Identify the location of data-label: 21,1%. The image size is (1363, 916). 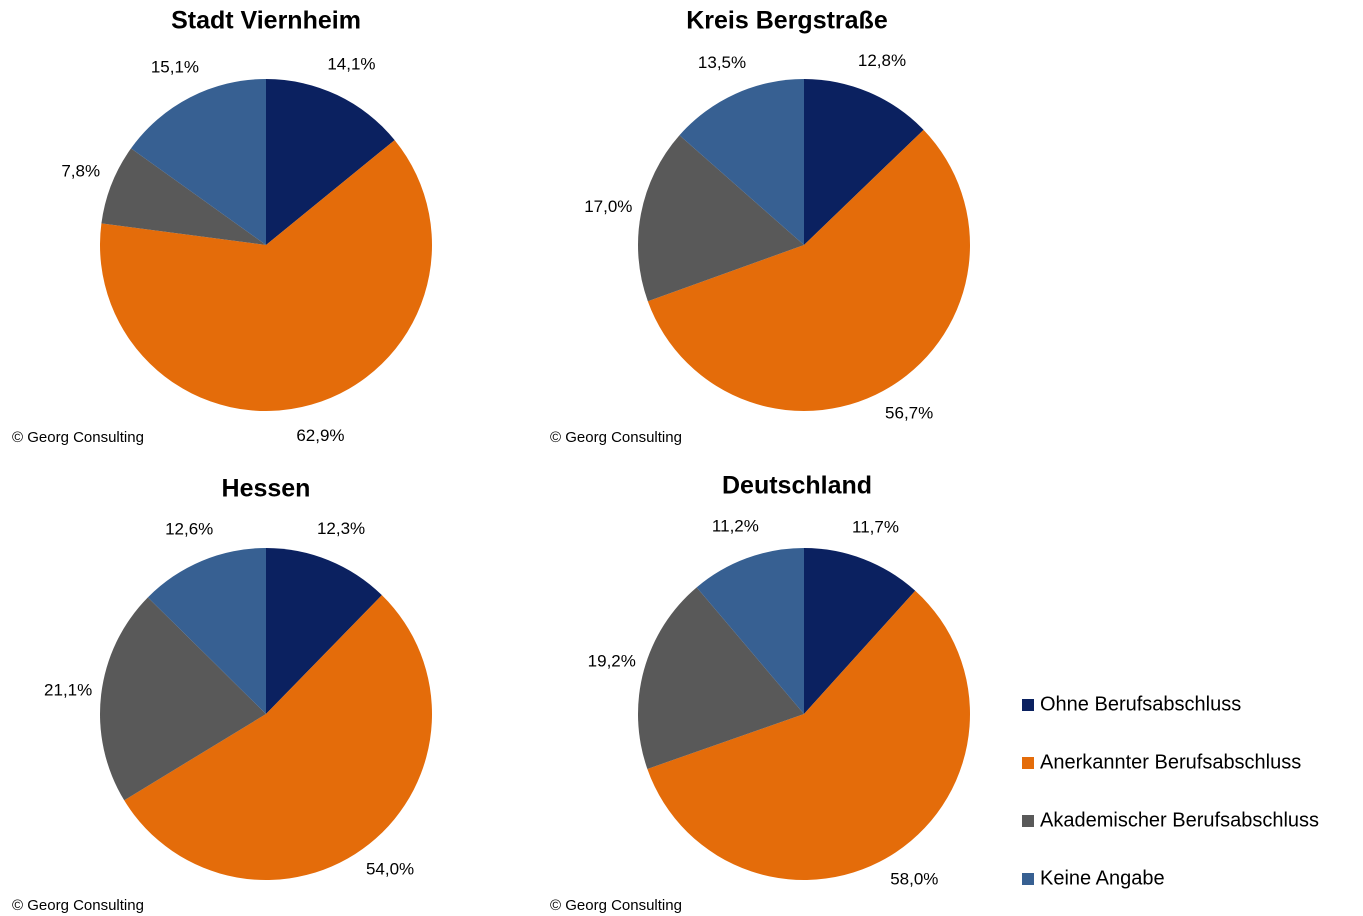
(68, 689).